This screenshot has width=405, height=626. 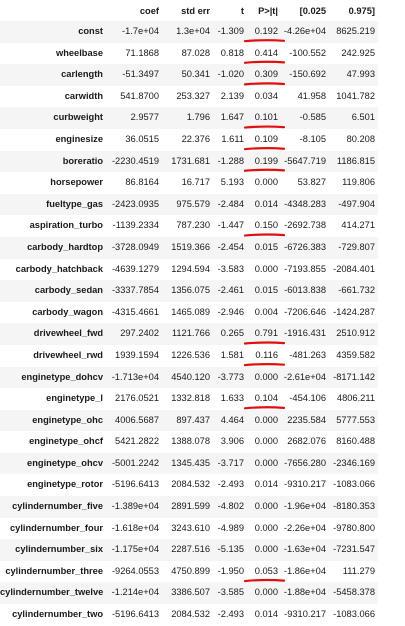 What do you see at coordinates (68, 333) in the screenshot?
I see `row-label: drivewheel_fwd` at bounding box center [68, 333].